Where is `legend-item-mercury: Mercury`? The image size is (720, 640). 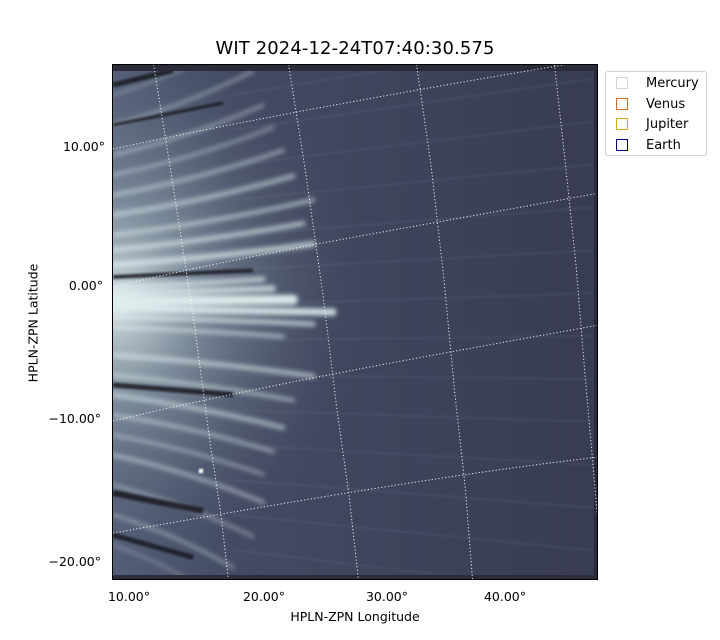
legend-item-mercury: Mercury is located at coordinates (657, 83).